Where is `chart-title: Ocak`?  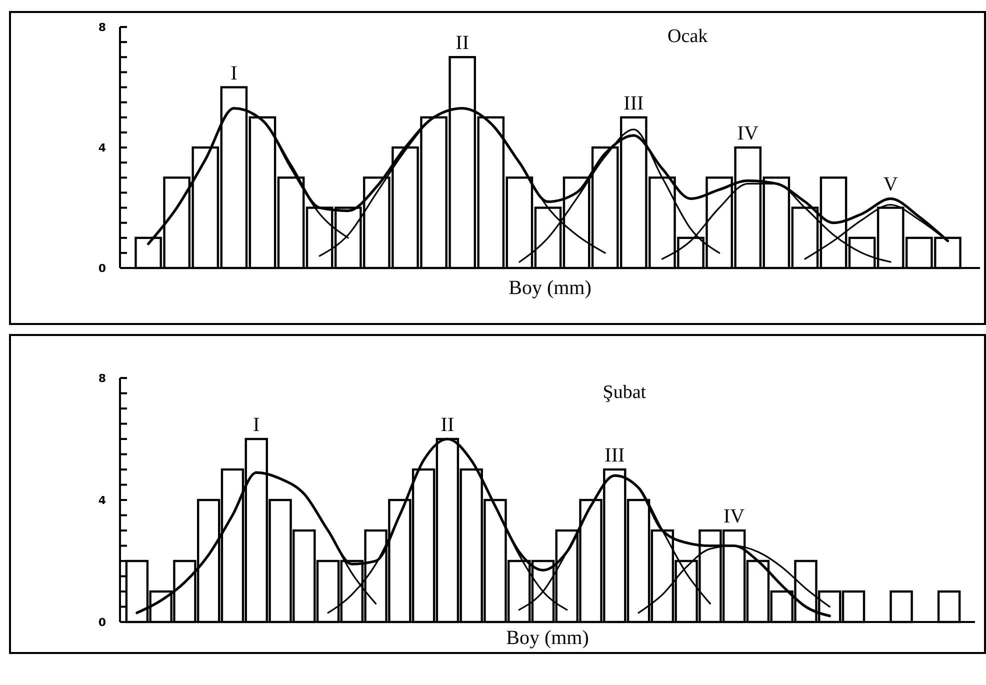
chart-title: Ocak is located at coordinates (688, 36).